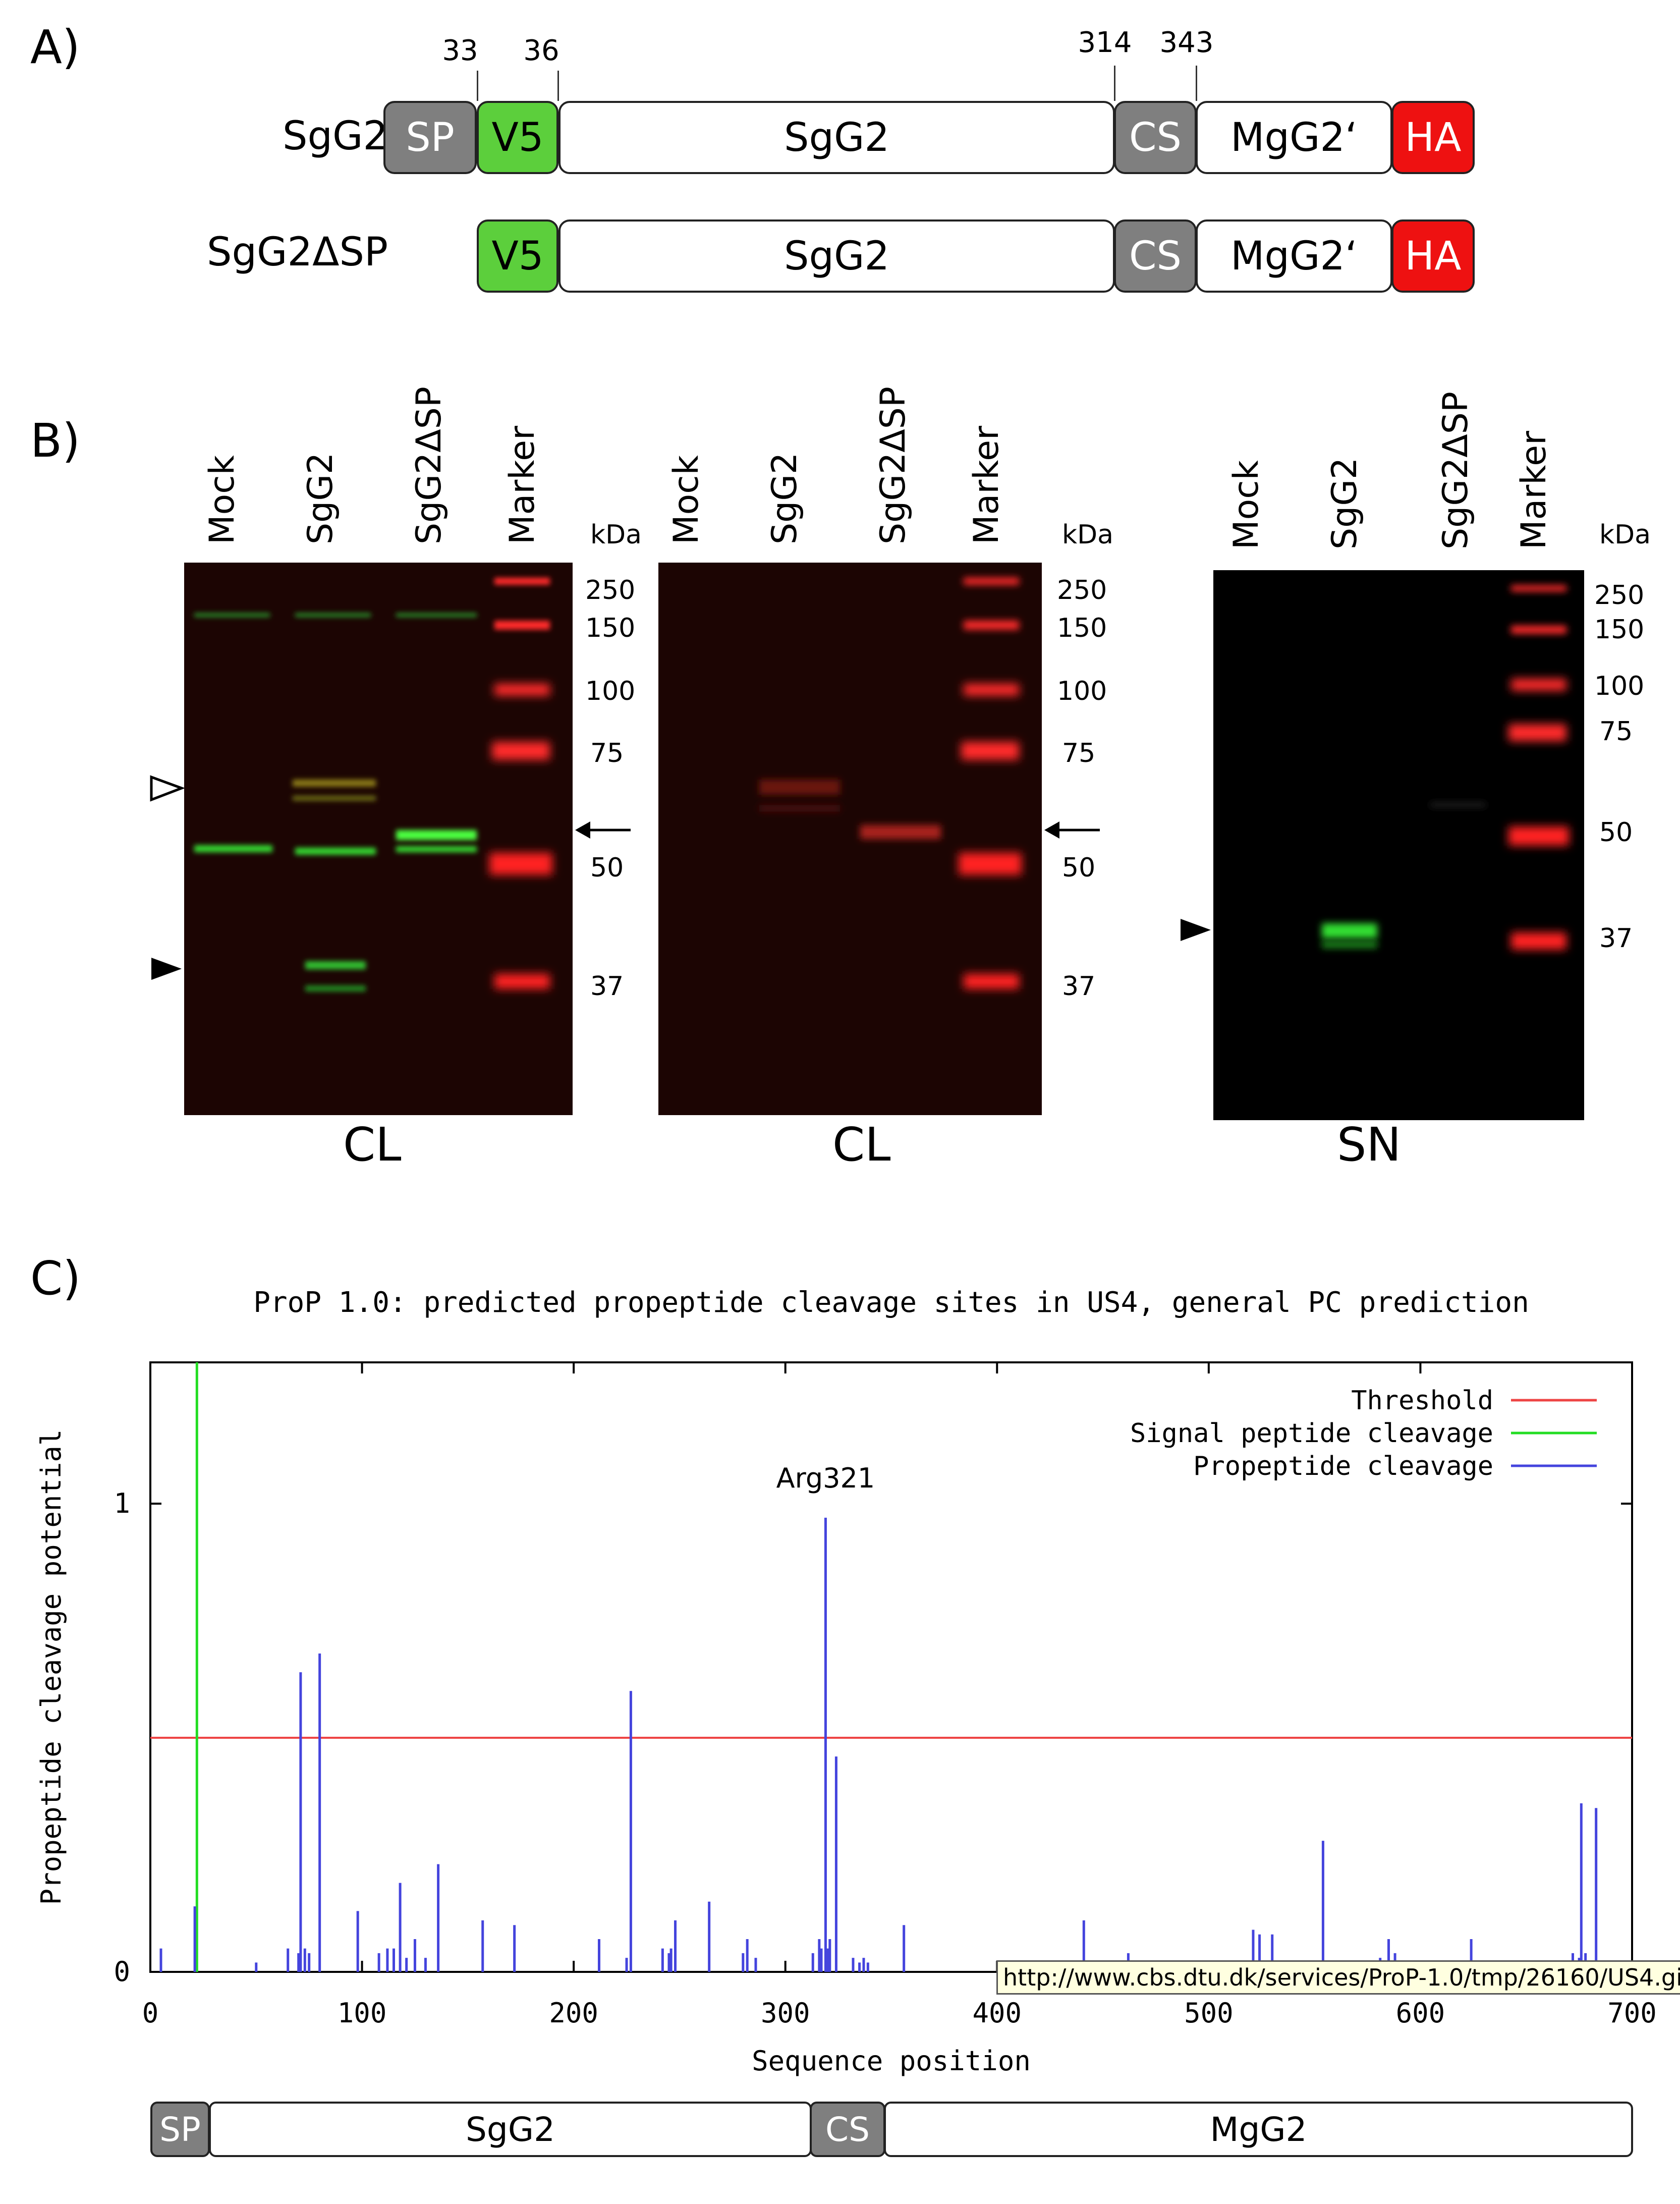 The width and height of the screenshot is (1680, 2204). Describe the element at coordinates (150, 2013) in the screenshot. I see `x-tick-label-0: 0` at that location.